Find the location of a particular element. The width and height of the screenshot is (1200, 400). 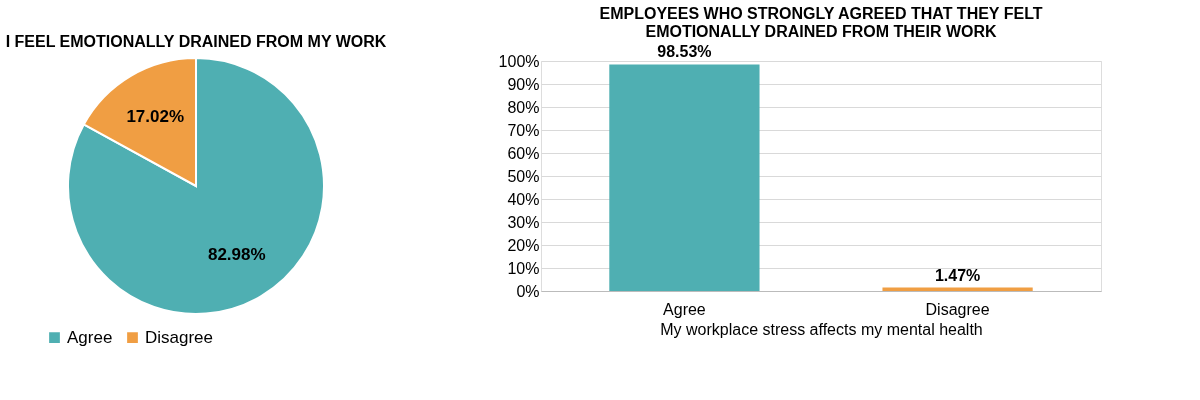

chart-title: I FEEL EMOTIONALLY DRAINED FROM MY WORK is located at coordinates (196, 41).